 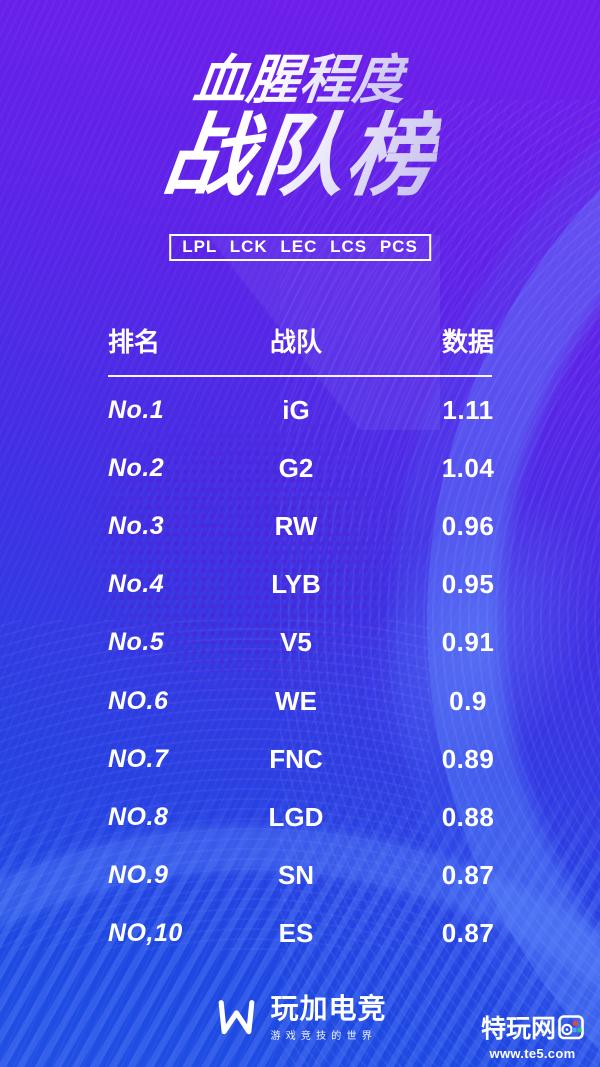 What do you see at coordinates (295, 342) in the screenshot?
I see `header-team: 战队` at bounding box center [295, 342].